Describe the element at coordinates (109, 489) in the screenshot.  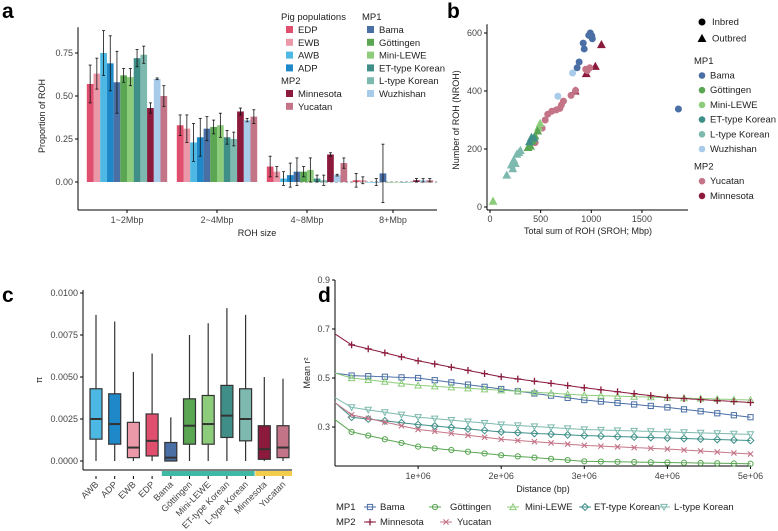
I see `x-tick-label: ADP` at that location.